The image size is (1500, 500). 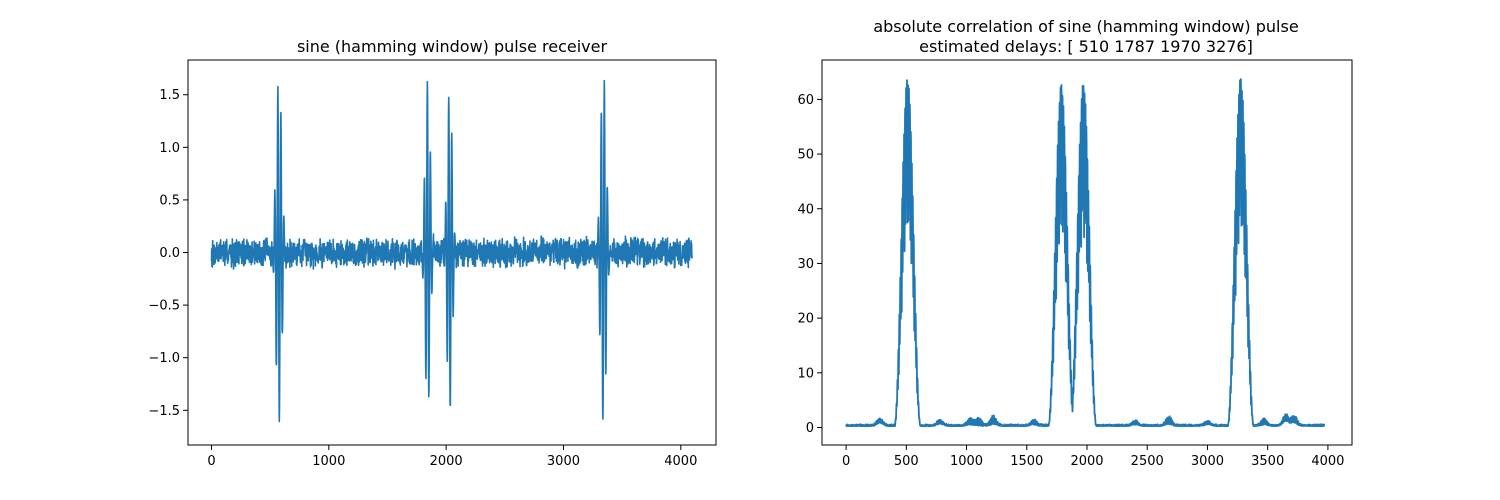 I want to click on y-tick-label: 40, so click(x=805, y=209).